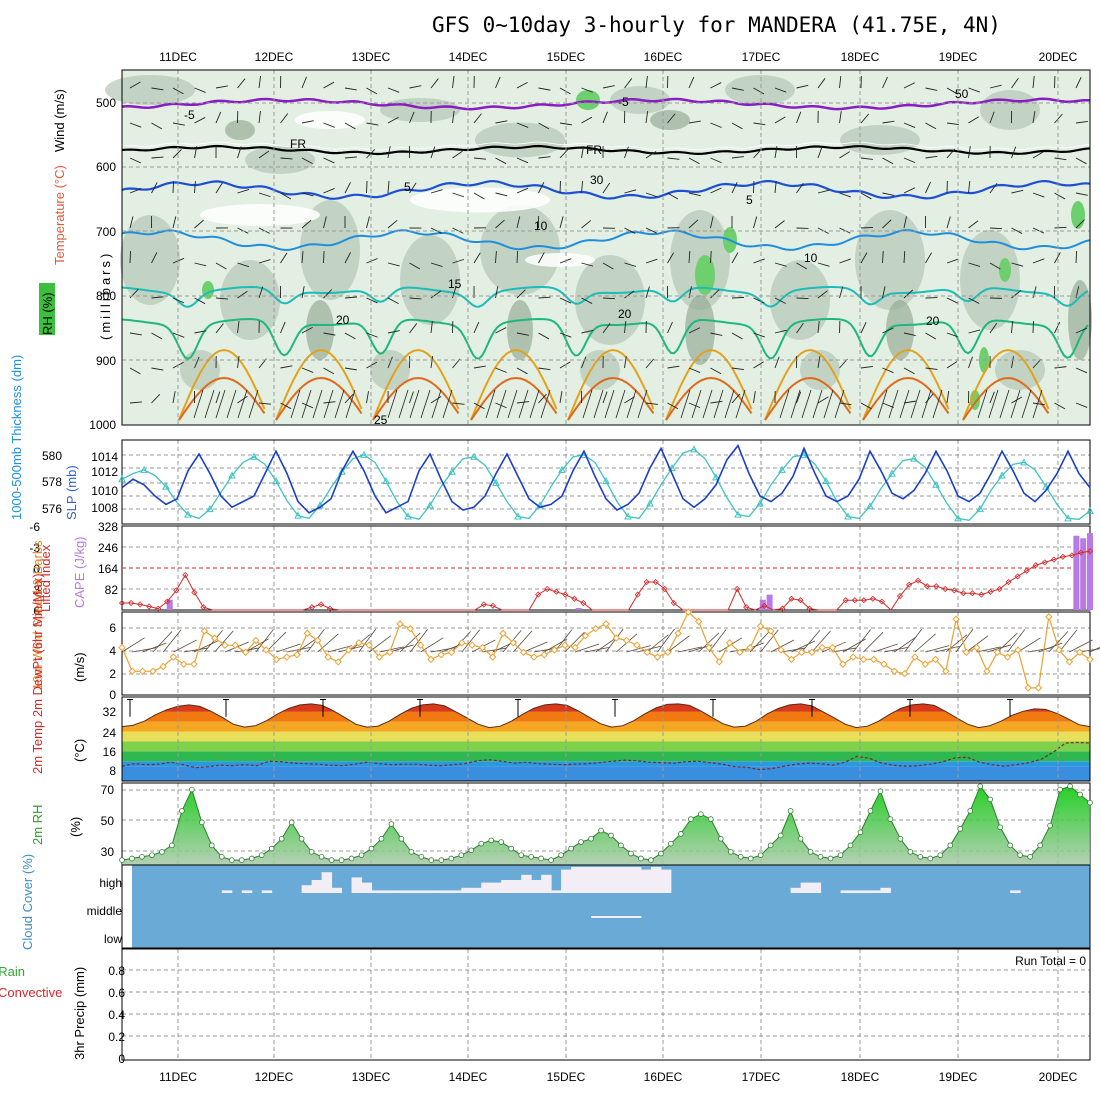  Describe the element at coordinates (79, 572) in the screenshot. I see `cape-axis-label: CAPE (J/kg)` at that location.